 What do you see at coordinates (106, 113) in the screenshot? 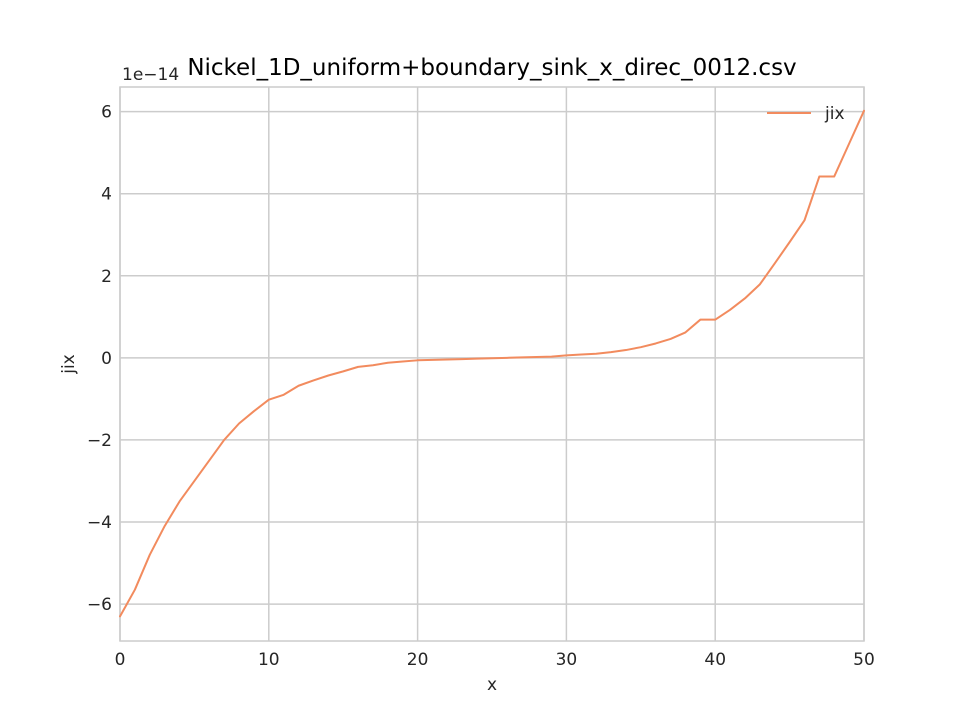
I see `y-tick-label: 6` at bounding box center [106, 113].